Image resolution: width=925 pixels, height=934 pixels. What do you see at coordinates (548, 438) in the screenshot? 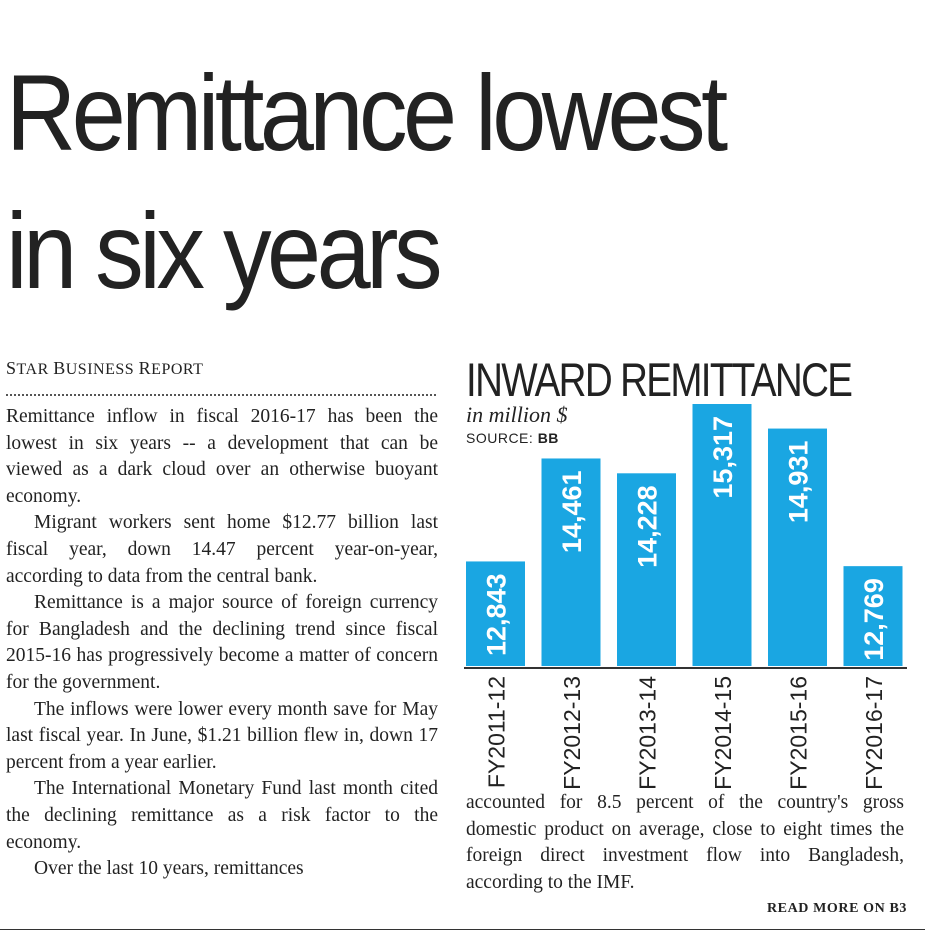
I see `chart-source-value: BB` at bounding box center [548, 438].